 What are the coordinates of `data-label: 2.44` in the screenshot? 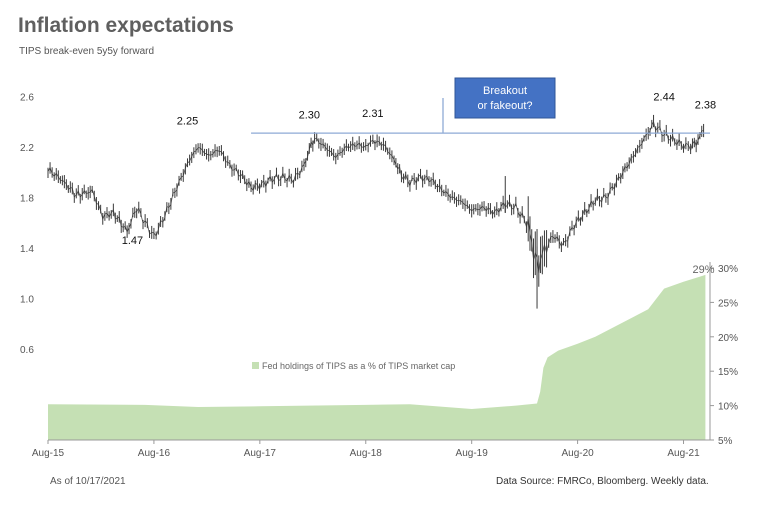 It's located at (663, 98).